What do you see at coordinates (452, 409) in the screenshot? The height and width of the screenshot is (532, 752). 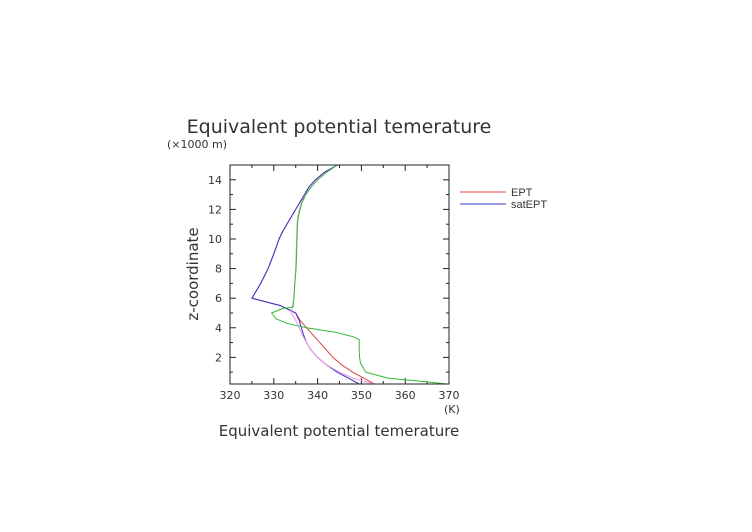 I see `x-axis-unit: (K)` at bounding box center [452, 409].